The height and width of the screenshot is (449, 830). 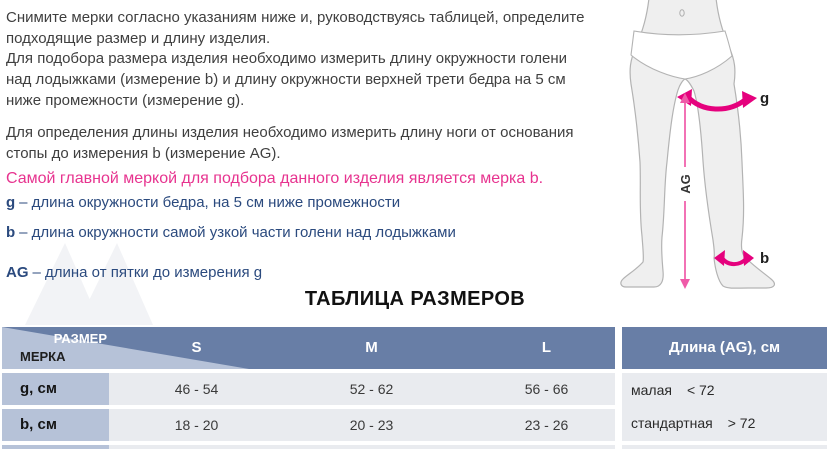 What do you see at coordinates (196, 425) in the screenshot?
I see `cell-value: 18 - 20` at bounding box center [196, 425].